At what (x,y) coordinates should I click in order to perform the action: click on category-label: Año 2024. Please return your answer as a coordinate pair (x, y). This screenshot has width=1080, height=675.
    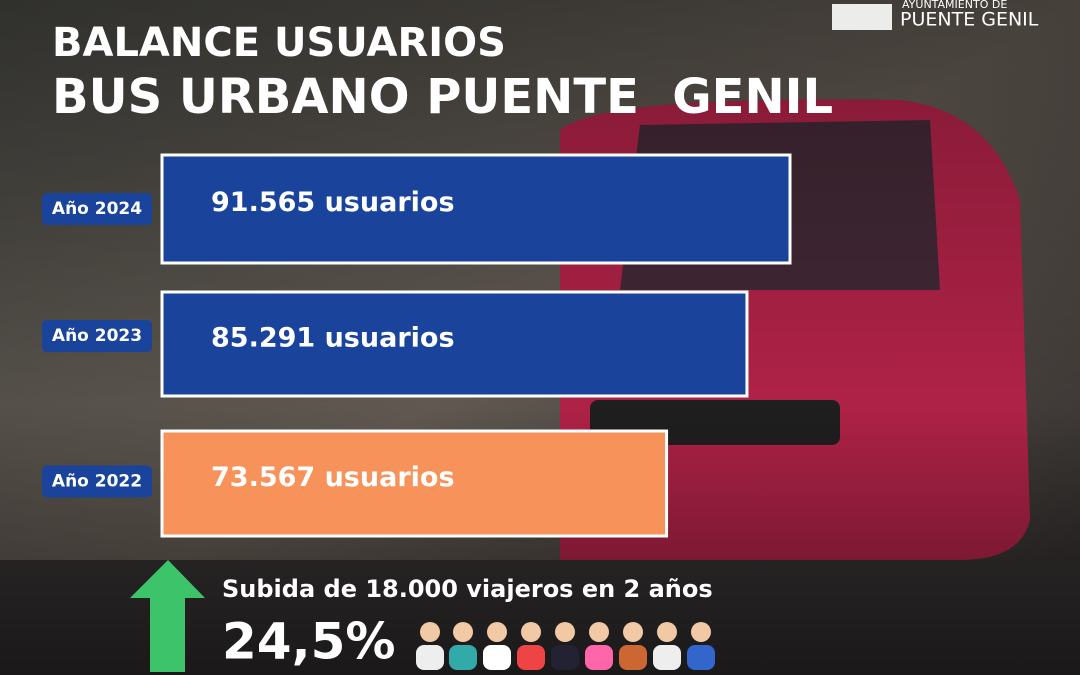
    Looking at the image, I should click on (97, 209).